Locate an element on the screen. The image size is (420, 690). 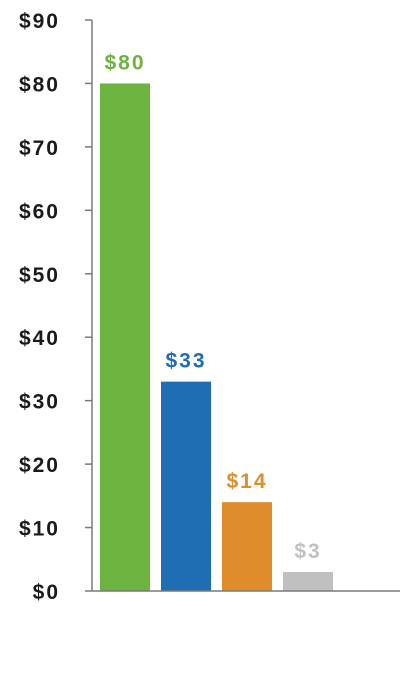
bar-value-label: $14 is located at coordinates (246, 481).